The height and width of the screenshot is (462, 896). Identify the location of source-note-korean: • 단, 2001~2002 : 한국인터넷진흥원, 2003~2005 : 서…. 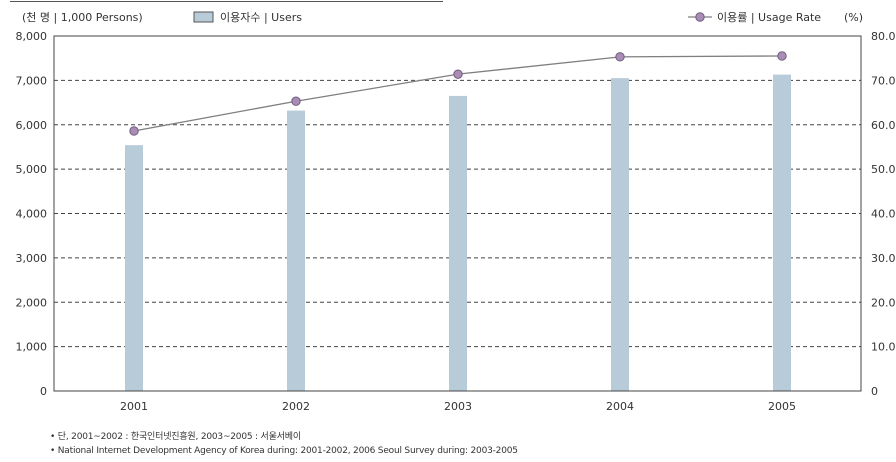
(175, 437).